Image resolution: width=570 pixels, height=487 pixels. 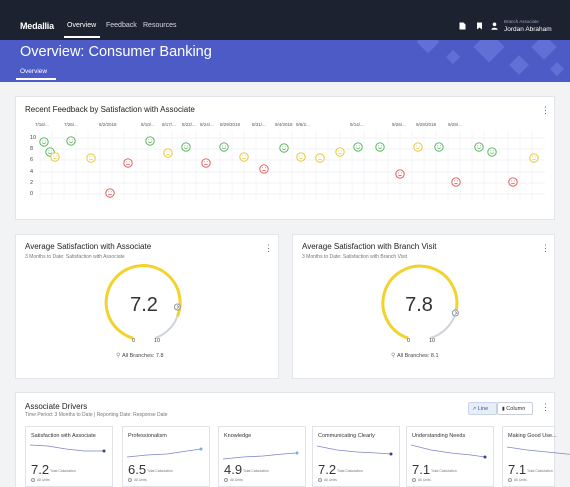 What do you see at coordinates (545, 248) in the screenshot?
I see `branch-menu-icon: ⋮` at bounding box center [545, 248].